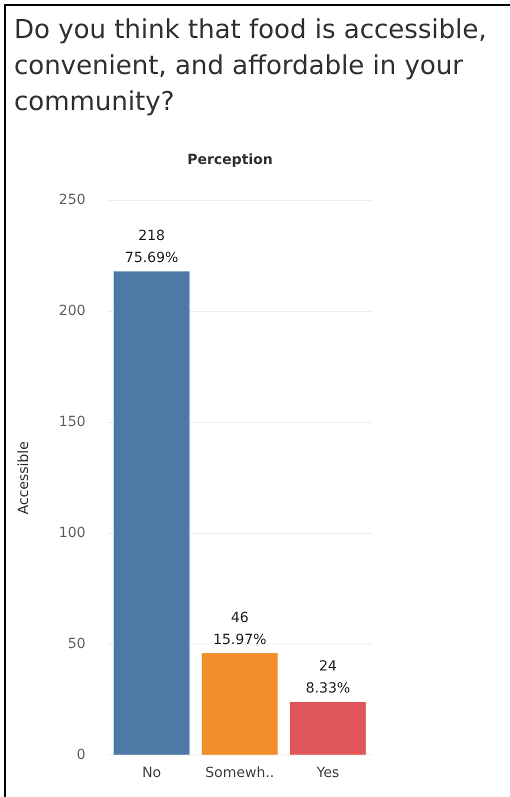 This screenshot has height=797, width=510. What do you see at coordinates (239, 773) in the screenshot?
I see `x-tick-label: Somewh..` at bounding box center [239, 773].